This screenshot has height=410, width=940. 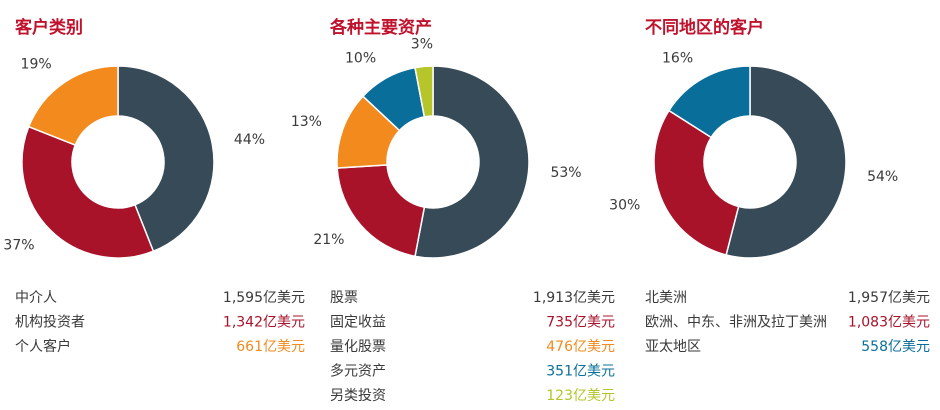 What do you see at coordinates (249, 140) in the screenshot?
I see `slice-label: 44%` at bounding box center [249, 140].